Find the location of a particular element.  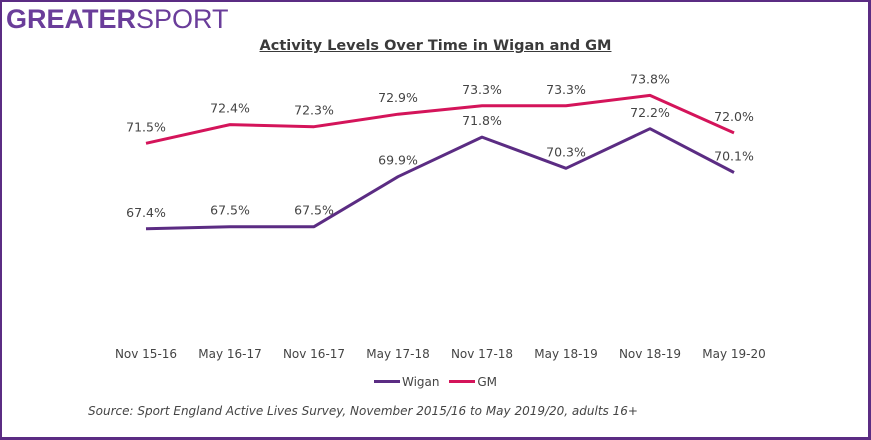

data-label-gm-2: 72.3% is located at coordinates (314, 110).